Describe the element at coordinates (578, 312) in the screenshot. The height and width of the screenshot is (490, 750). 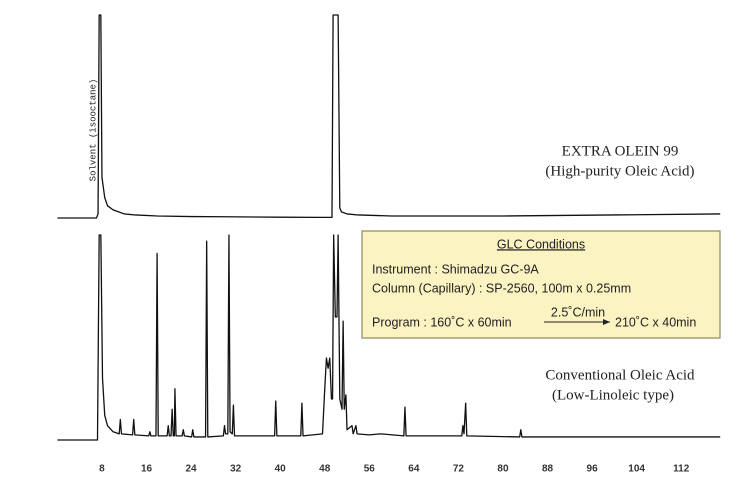
I see `glc-rate: 2.5˚C/min` at that location.